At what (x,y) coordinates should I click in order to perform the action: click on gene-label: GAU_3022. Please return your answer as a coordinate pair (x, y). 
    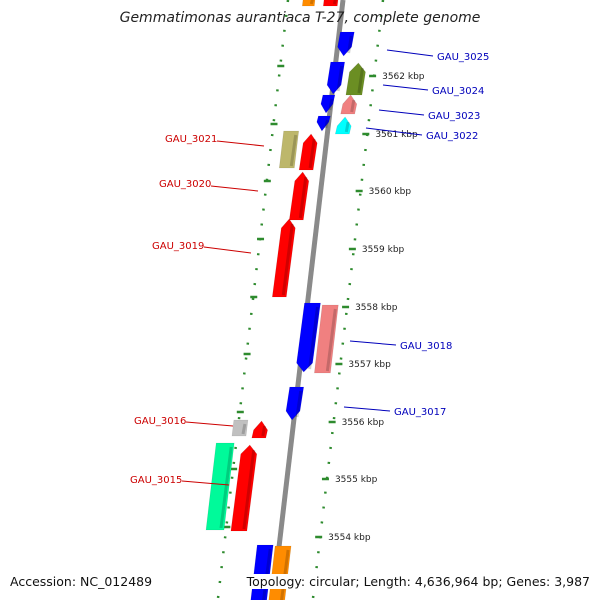
    Looking at the image, I should click on (452, 136).